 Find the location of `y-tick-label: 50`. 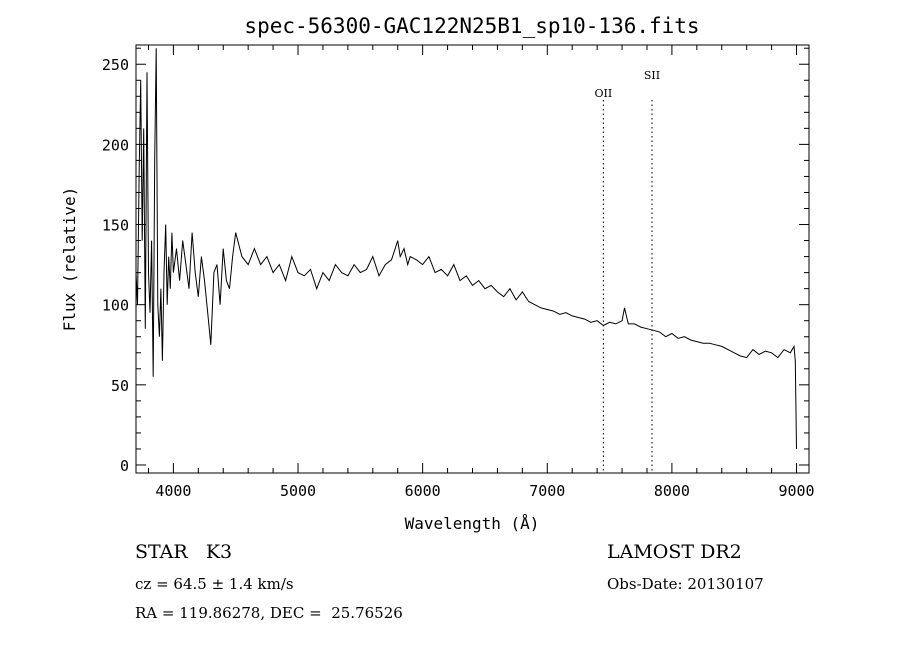

y-tick-label: 50 is located at coordinates (120, 386).